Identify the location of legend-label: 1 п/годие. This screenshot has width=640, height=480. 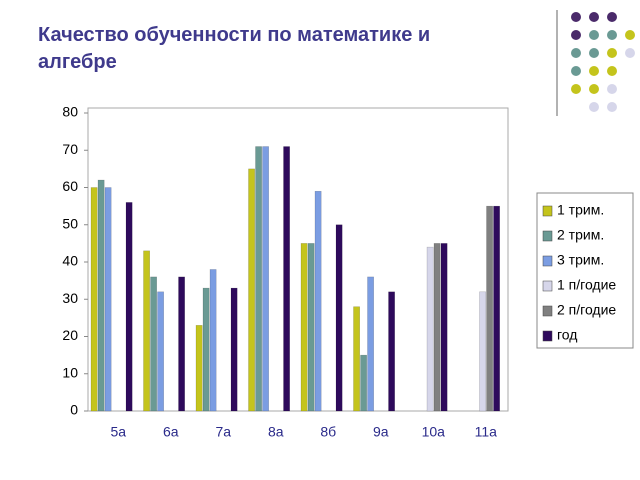
(586, 285).